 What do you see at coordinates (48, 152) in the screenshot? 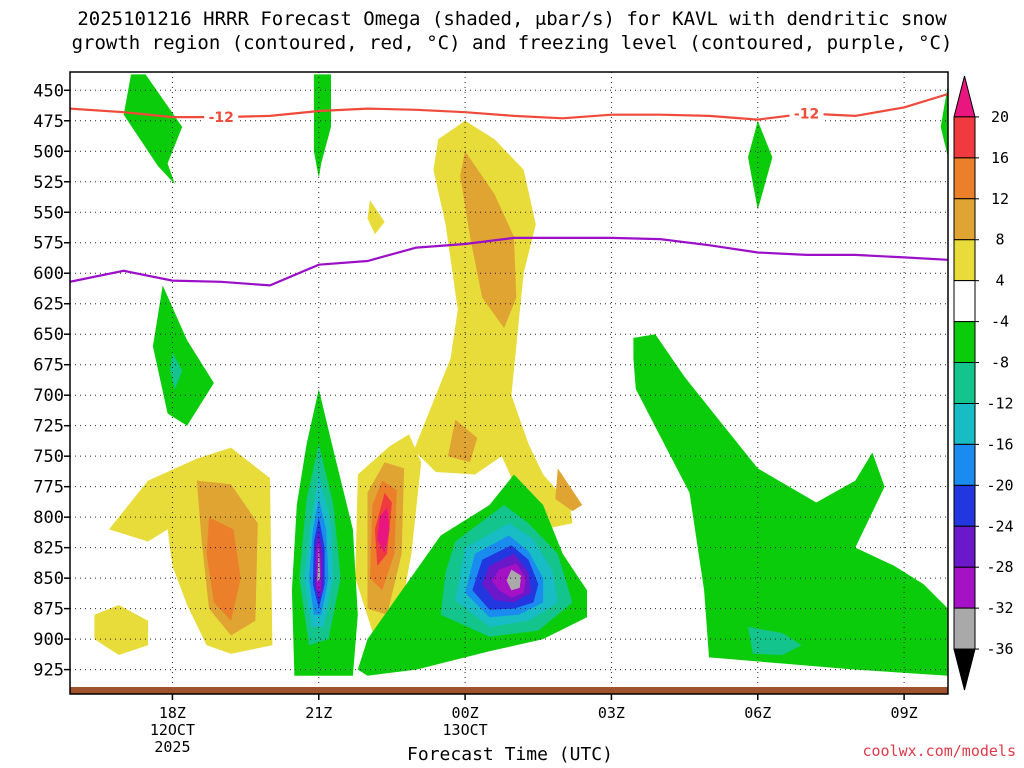
I see `y-tick-label-500: 500` at bounding box center [48, 152].